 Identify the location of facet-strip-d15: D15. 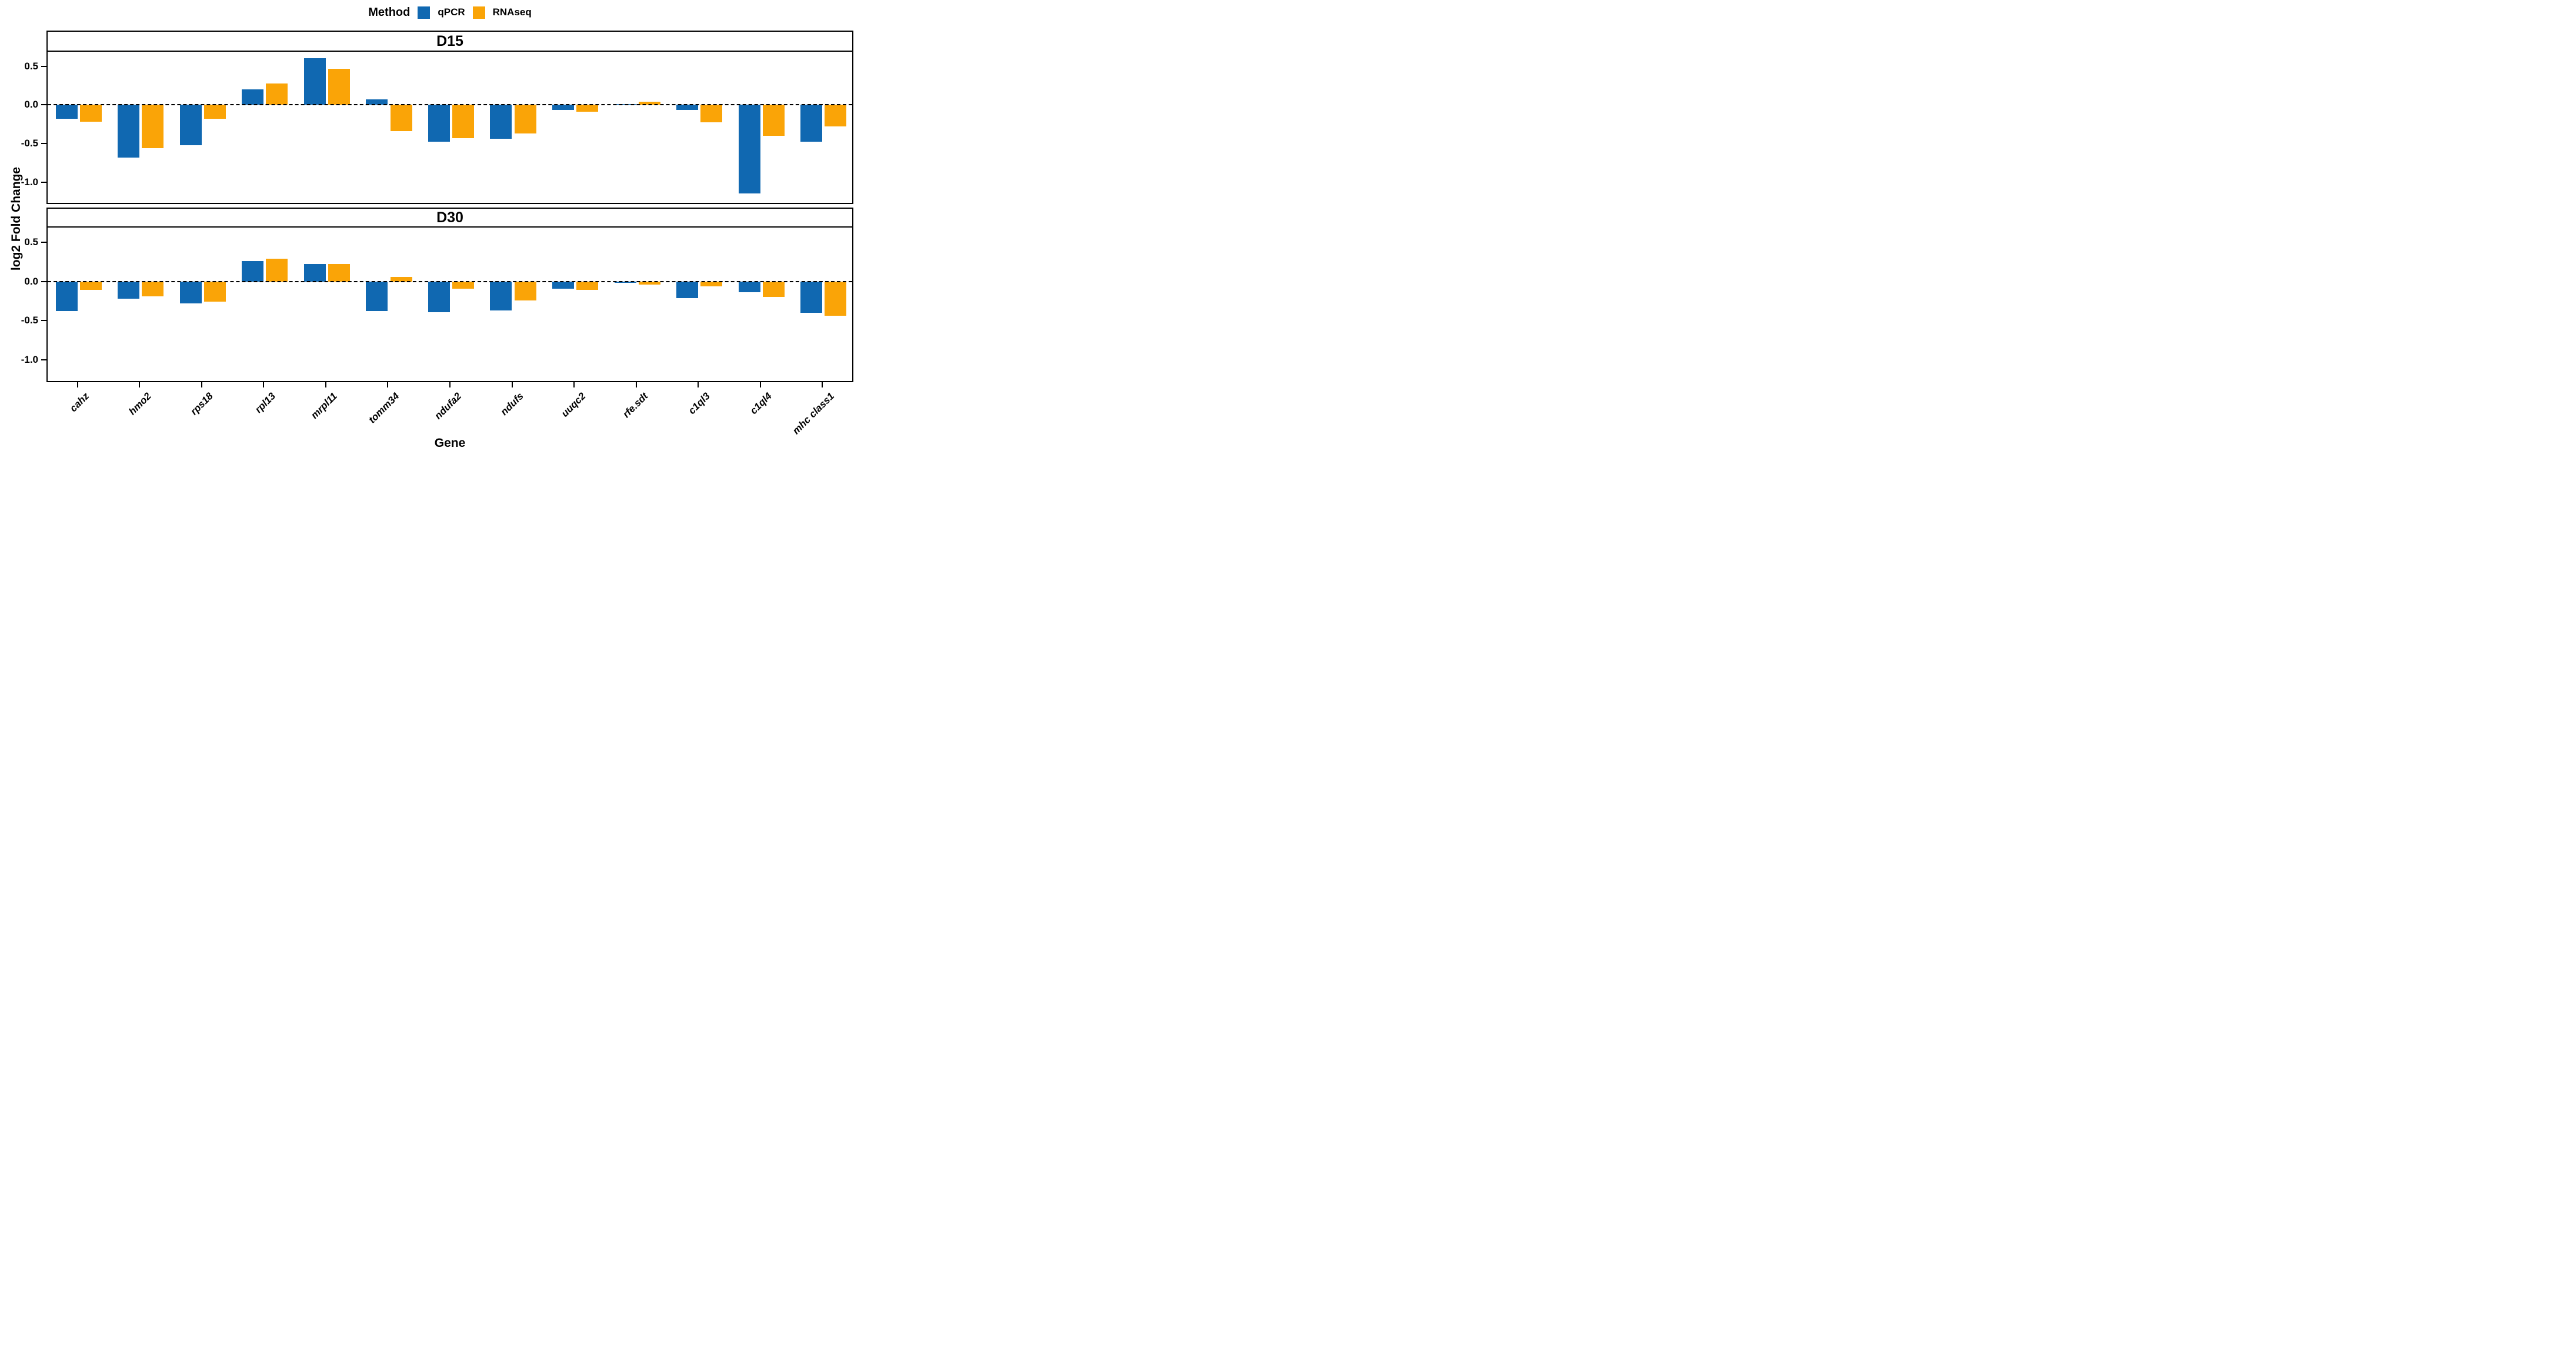
(449, 41).